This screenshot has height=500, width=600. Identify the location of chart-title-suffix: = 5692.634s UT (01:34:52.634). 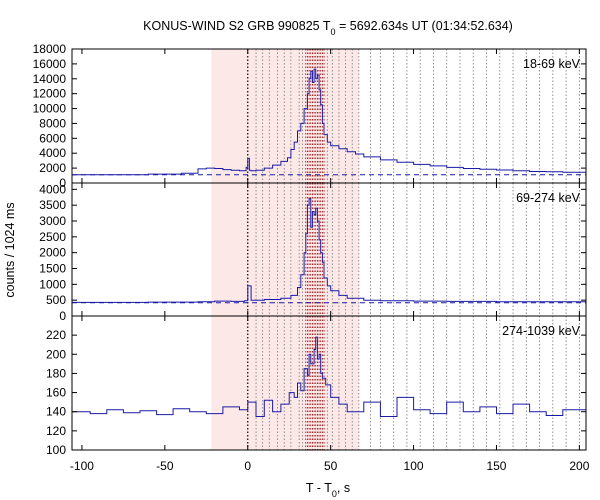
(424, 26).